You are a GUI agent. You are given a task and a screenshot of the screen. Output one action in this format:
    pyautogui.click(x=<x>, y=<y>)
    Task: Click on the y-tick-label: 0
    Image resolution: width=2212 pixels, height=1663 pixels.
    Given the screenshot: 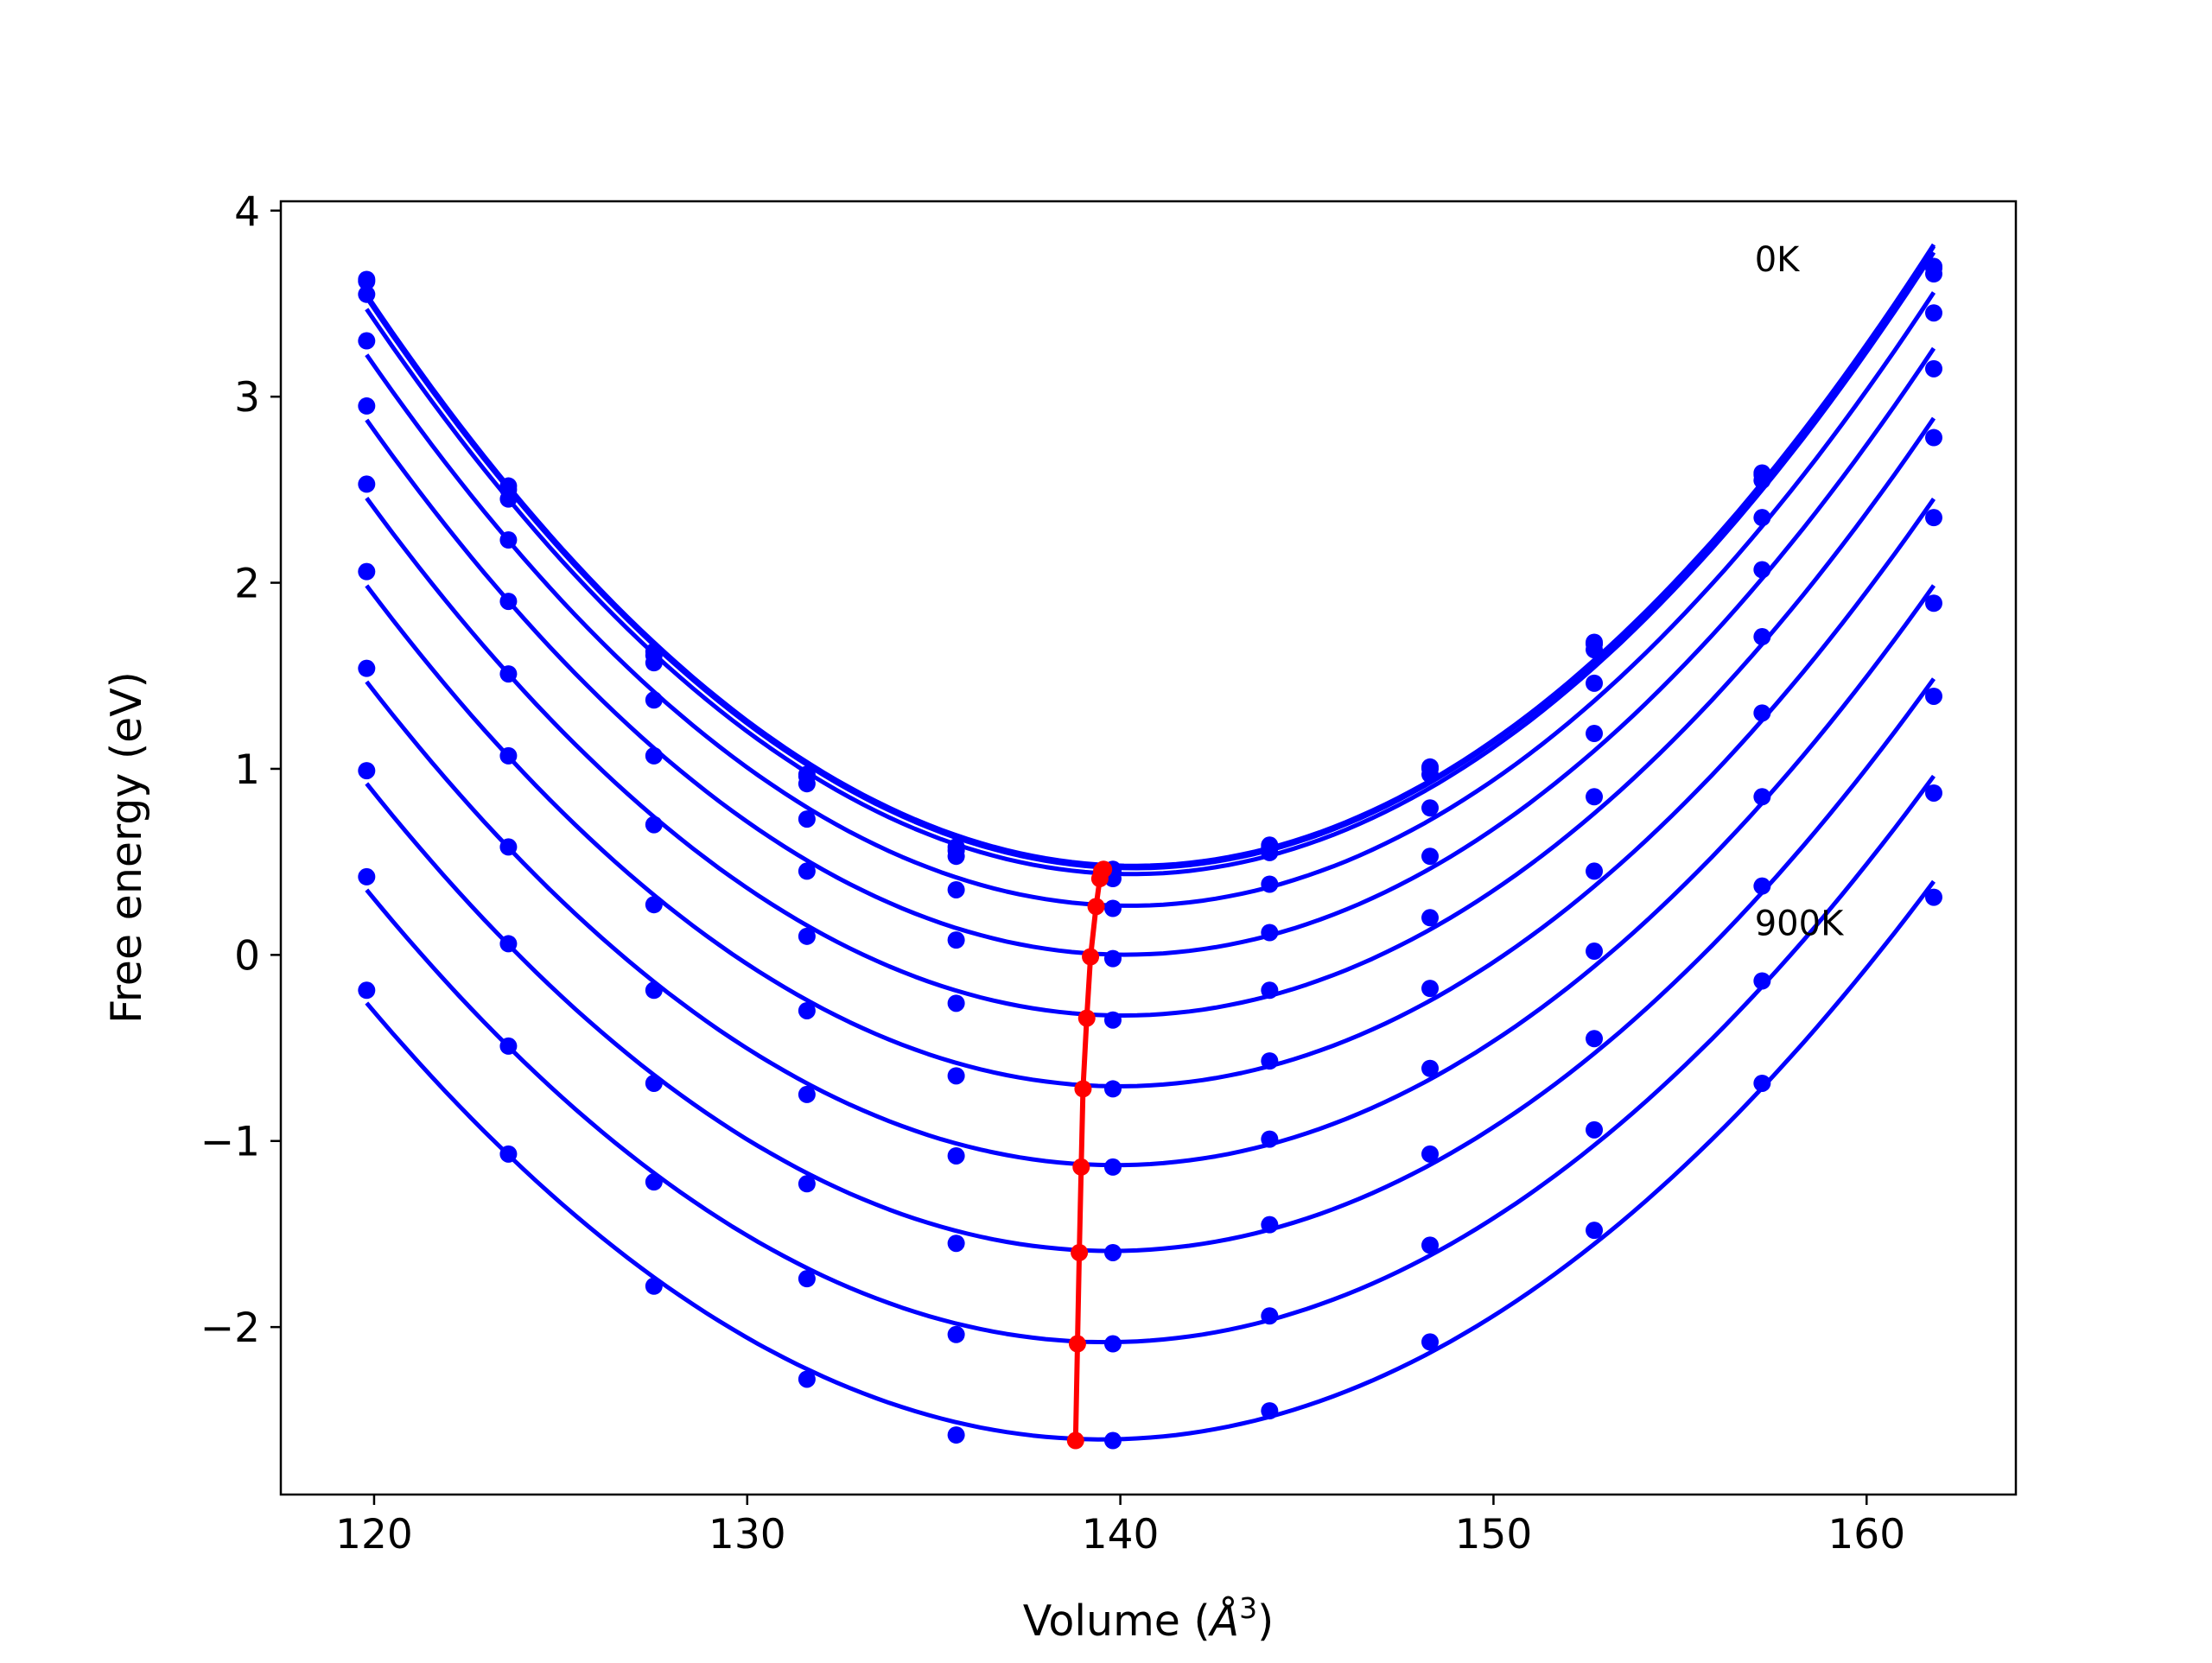 What is the action you would take?
    pyautogui.click(x=247, y=956)
    